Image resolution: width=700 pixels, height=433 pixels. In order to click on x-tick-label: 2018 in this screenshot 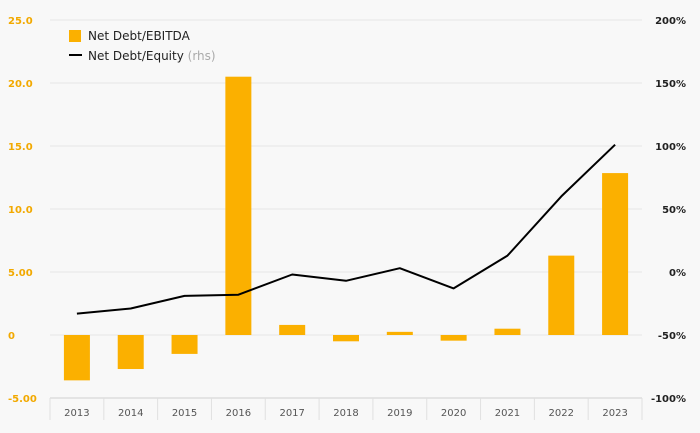, I will do `click(345, 413)`.